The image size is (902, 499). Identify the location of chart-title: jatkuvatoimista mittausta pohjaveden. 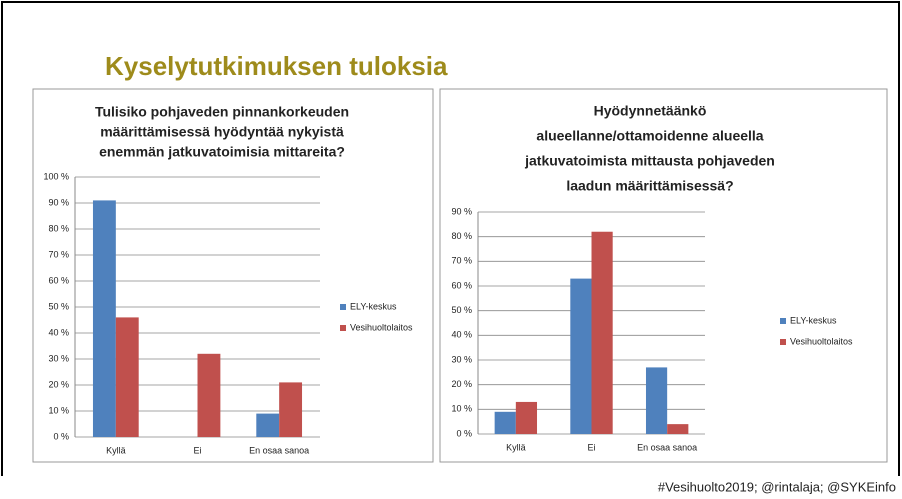
(649, 161).